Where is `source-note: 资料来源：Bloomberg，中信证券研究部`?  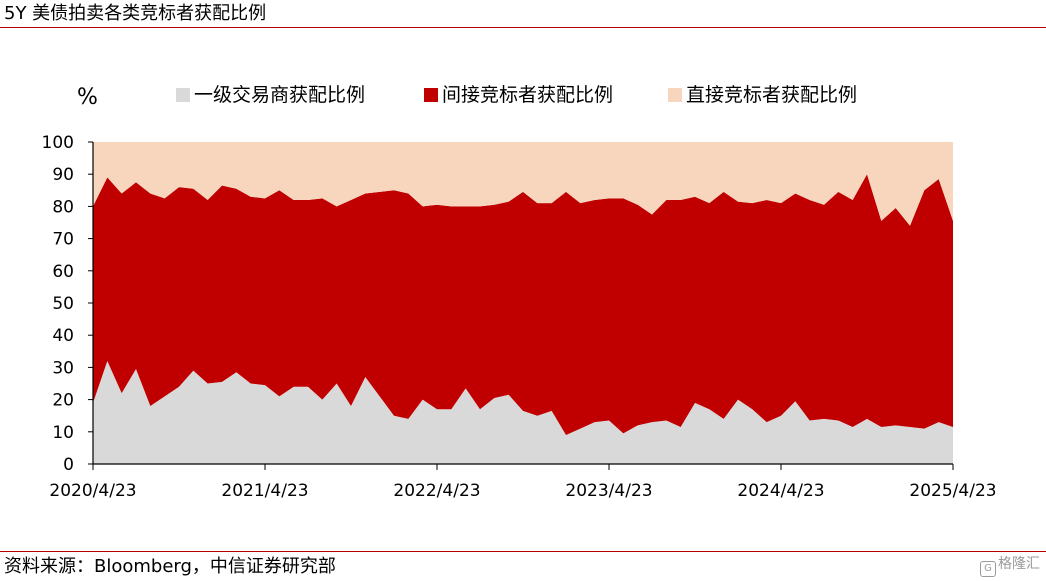
source-note: 资料来源：Bloomberg，中信证券研究部 is located at coordinates (170, 566).